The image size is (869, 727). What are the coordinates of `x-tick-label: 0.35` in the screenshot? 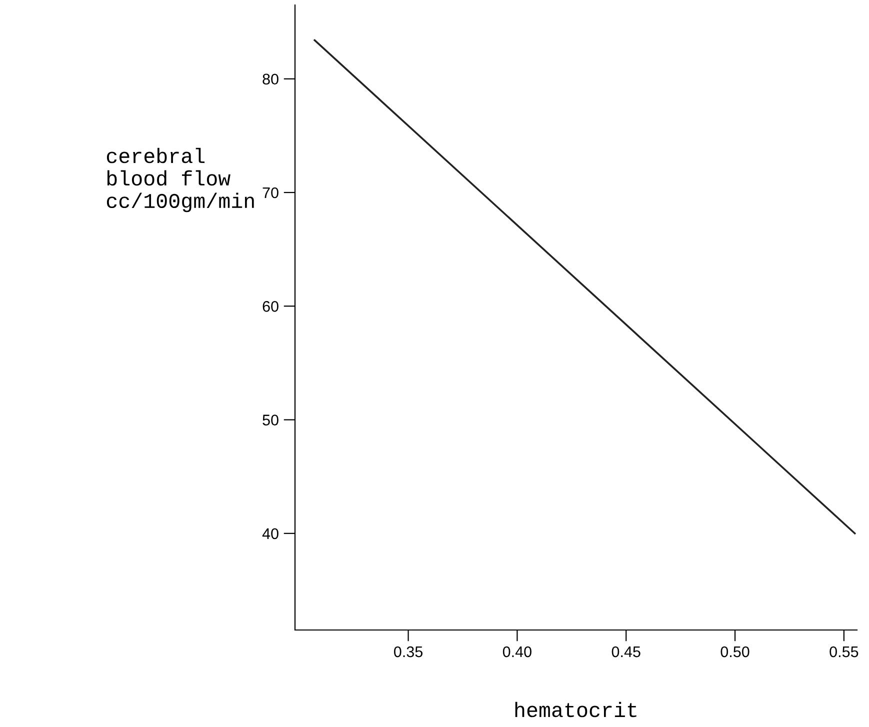 It's located at (408, 652).